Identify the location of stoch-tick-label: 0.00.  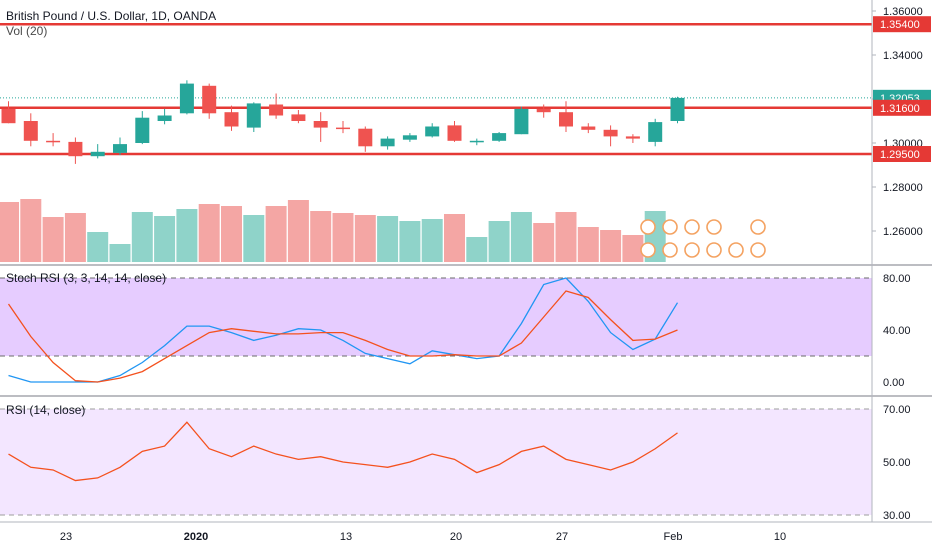
(893, 383).